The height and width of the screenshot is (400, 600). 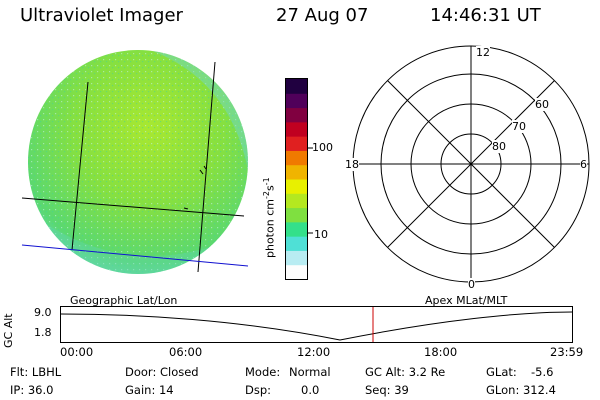 I want to click on mlat-label-60: 60, so click(x=542, y=104).